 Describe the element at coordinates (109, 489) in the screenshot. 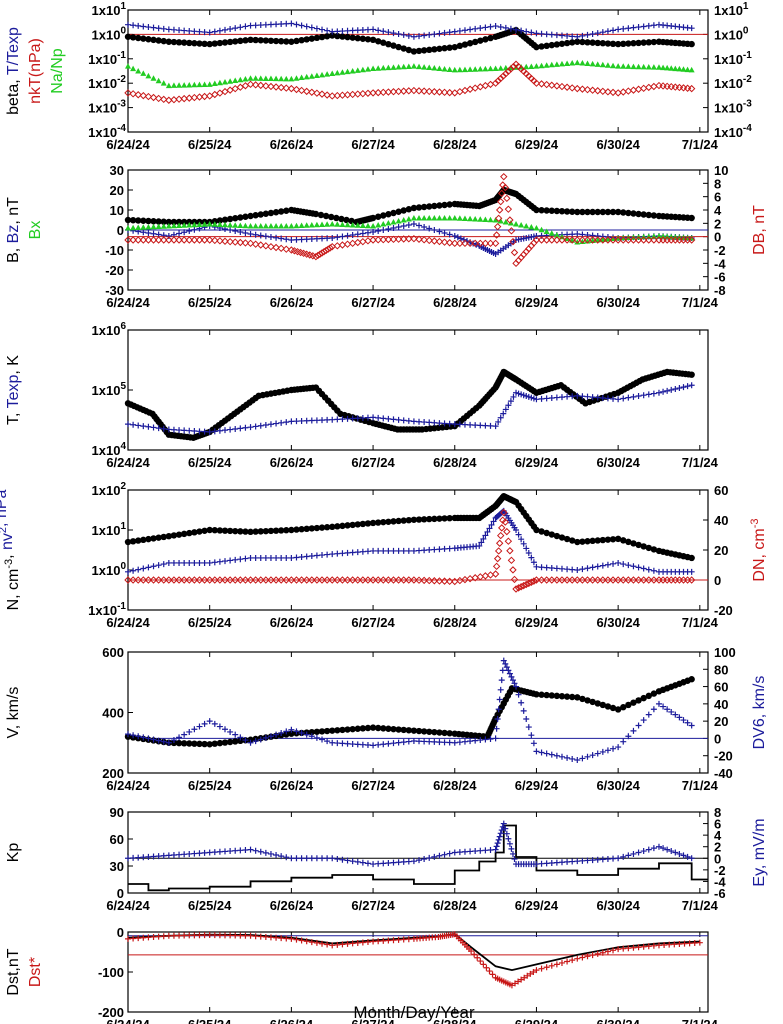

I see `y-tick-label: 1x10²` at that location.